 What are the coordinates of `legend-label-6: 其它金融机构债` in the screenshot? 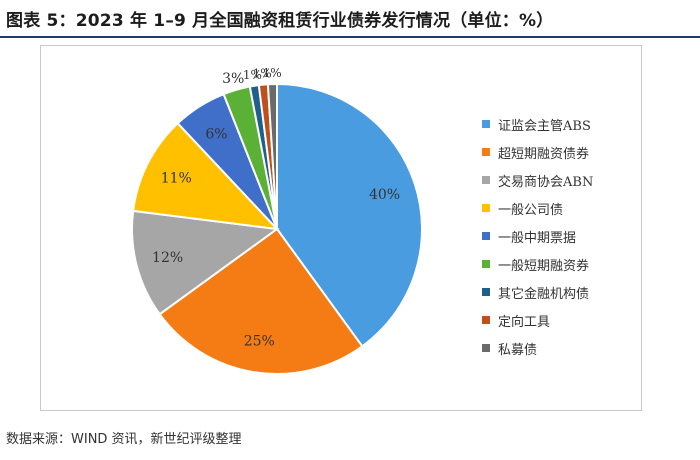 It's located at (544, 294).